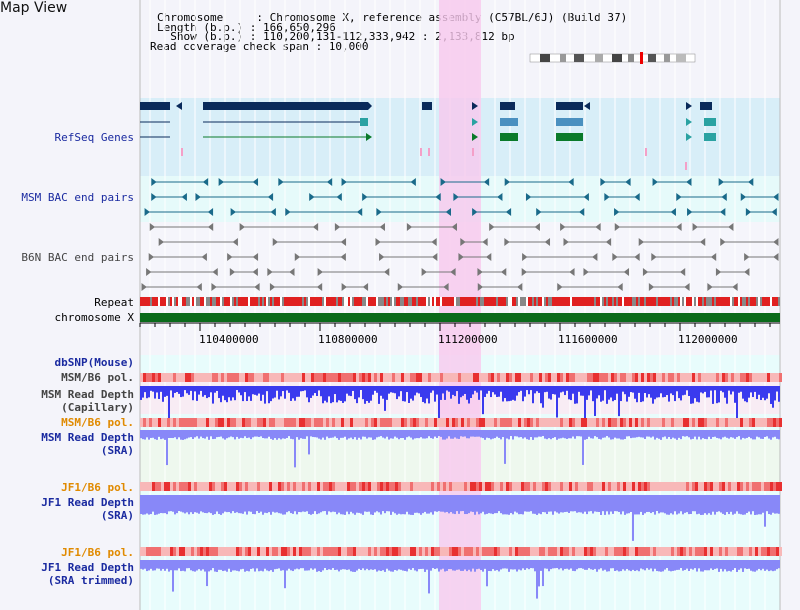 Image resolution: width=800 pixels, height=610 pixels. I want to click on jf1-read-depth-sra, so click(460, 518).